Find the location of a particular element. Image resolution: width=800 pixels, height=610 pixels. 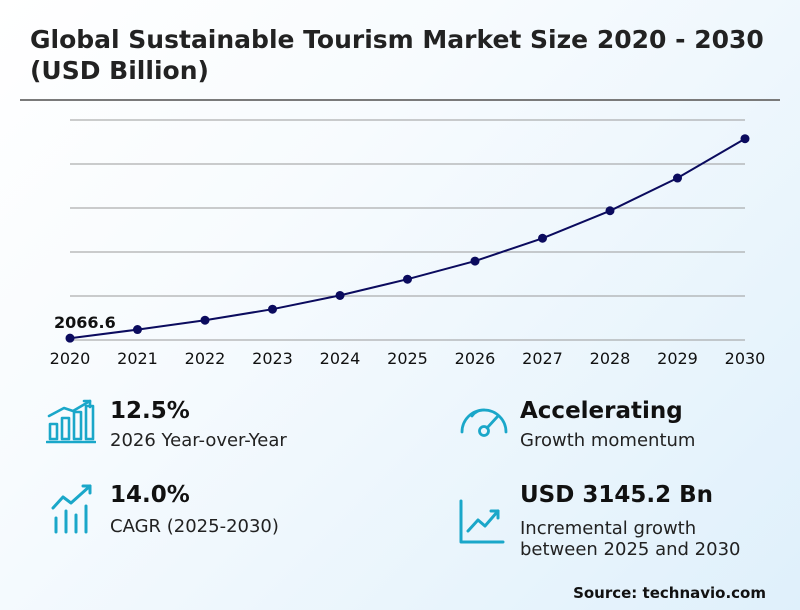

x-tick-label: 2020 is located at coordinates (70, 358).